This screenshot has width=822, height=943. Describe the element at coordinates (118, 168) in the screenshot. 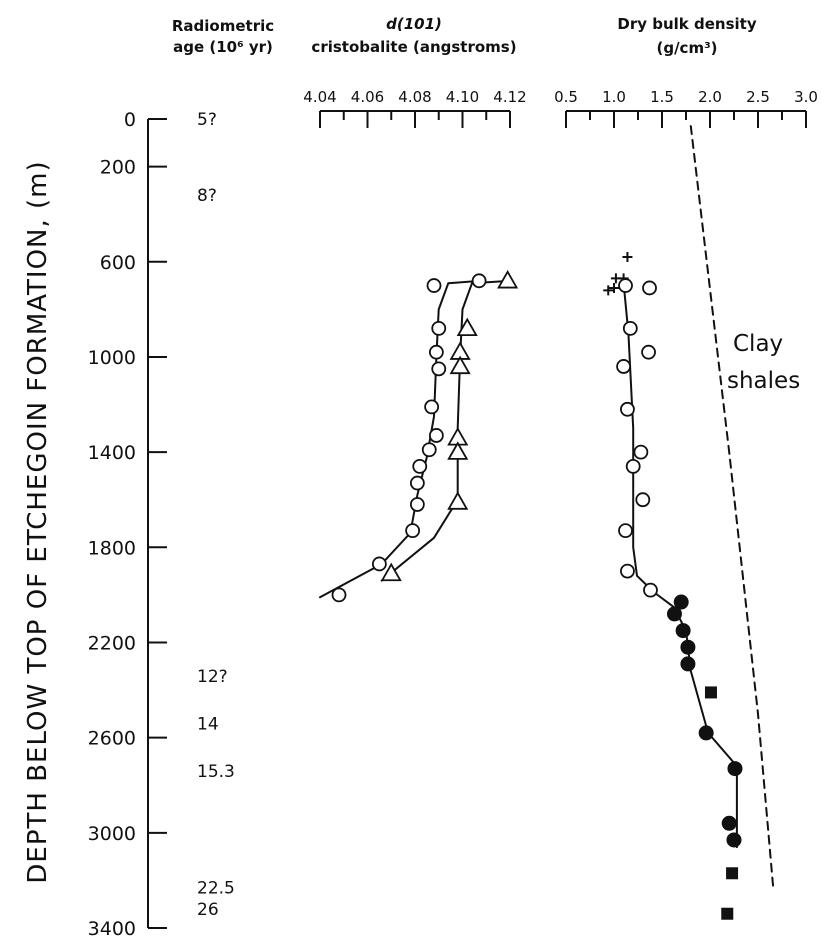

I see `depth-tick-label: 200` at that location.